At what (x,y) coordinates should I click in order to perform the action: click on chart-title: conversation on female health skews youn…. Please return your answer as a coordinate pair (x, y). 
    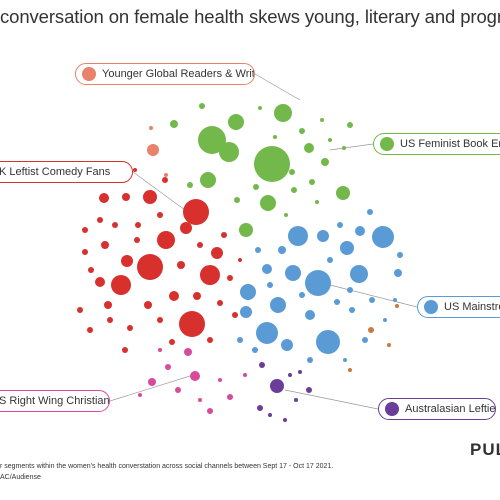
    Looking at the image, I should click on (250, 16).